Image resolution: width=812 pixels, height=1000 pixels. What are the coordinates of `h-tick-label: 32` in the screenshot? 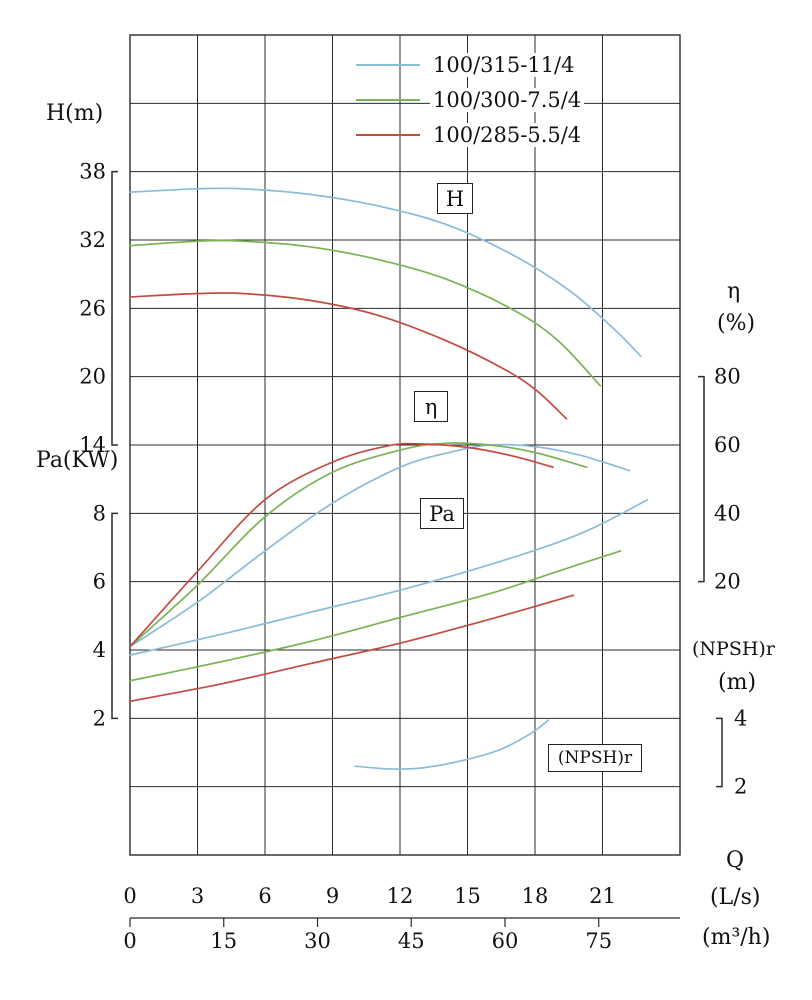 It's located at (92, 240).